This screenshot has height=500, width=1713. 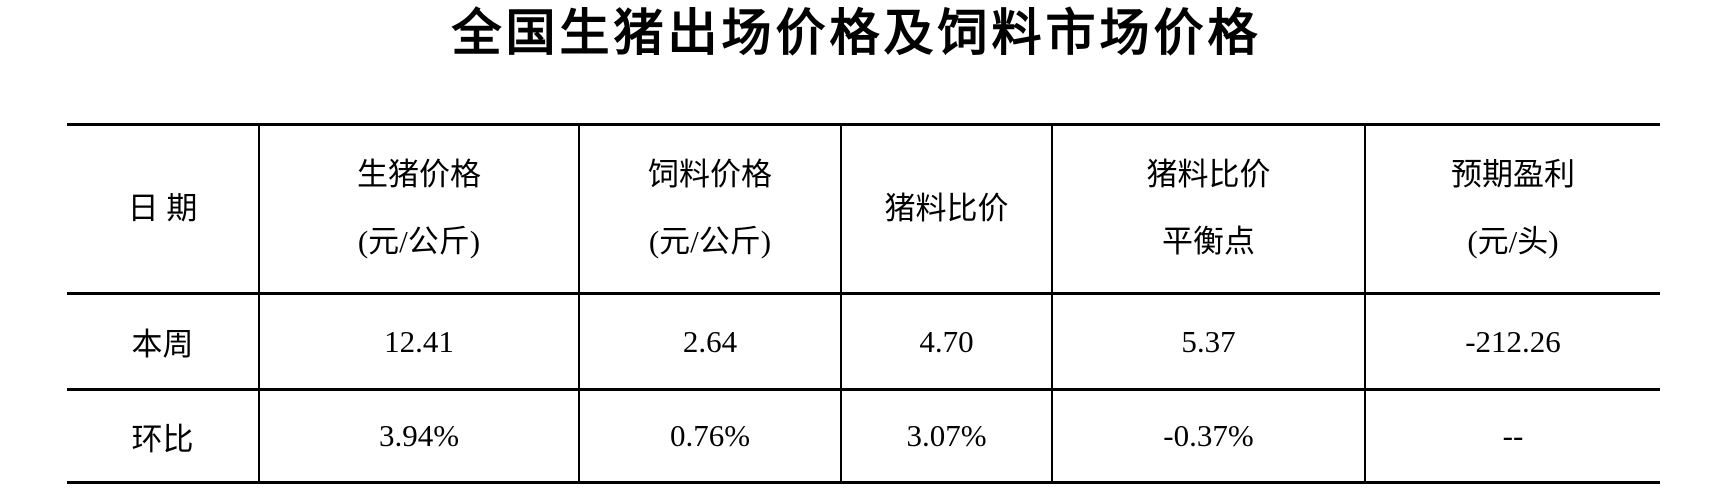 What do you see at coordinates (856, 33) in the screenshot?
I see `page-title: 全国生猪出场价格及饲料市场价格` at bounding box center [856, 33].